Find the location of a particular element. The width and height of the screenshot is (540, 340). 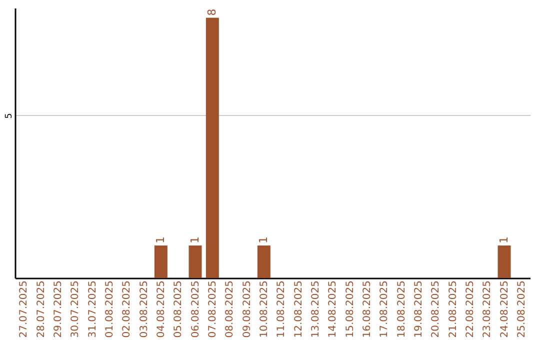

x-tick-label: 02.08.2025 is located at coordinates (127, 309).